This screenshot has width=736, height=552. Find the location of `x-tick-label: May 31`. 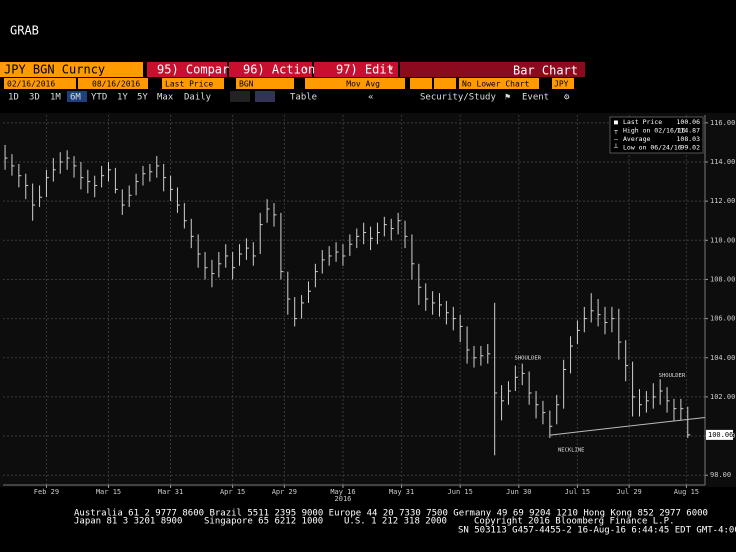

x-tick-label: May 31 is located at coordinates (401, 492).